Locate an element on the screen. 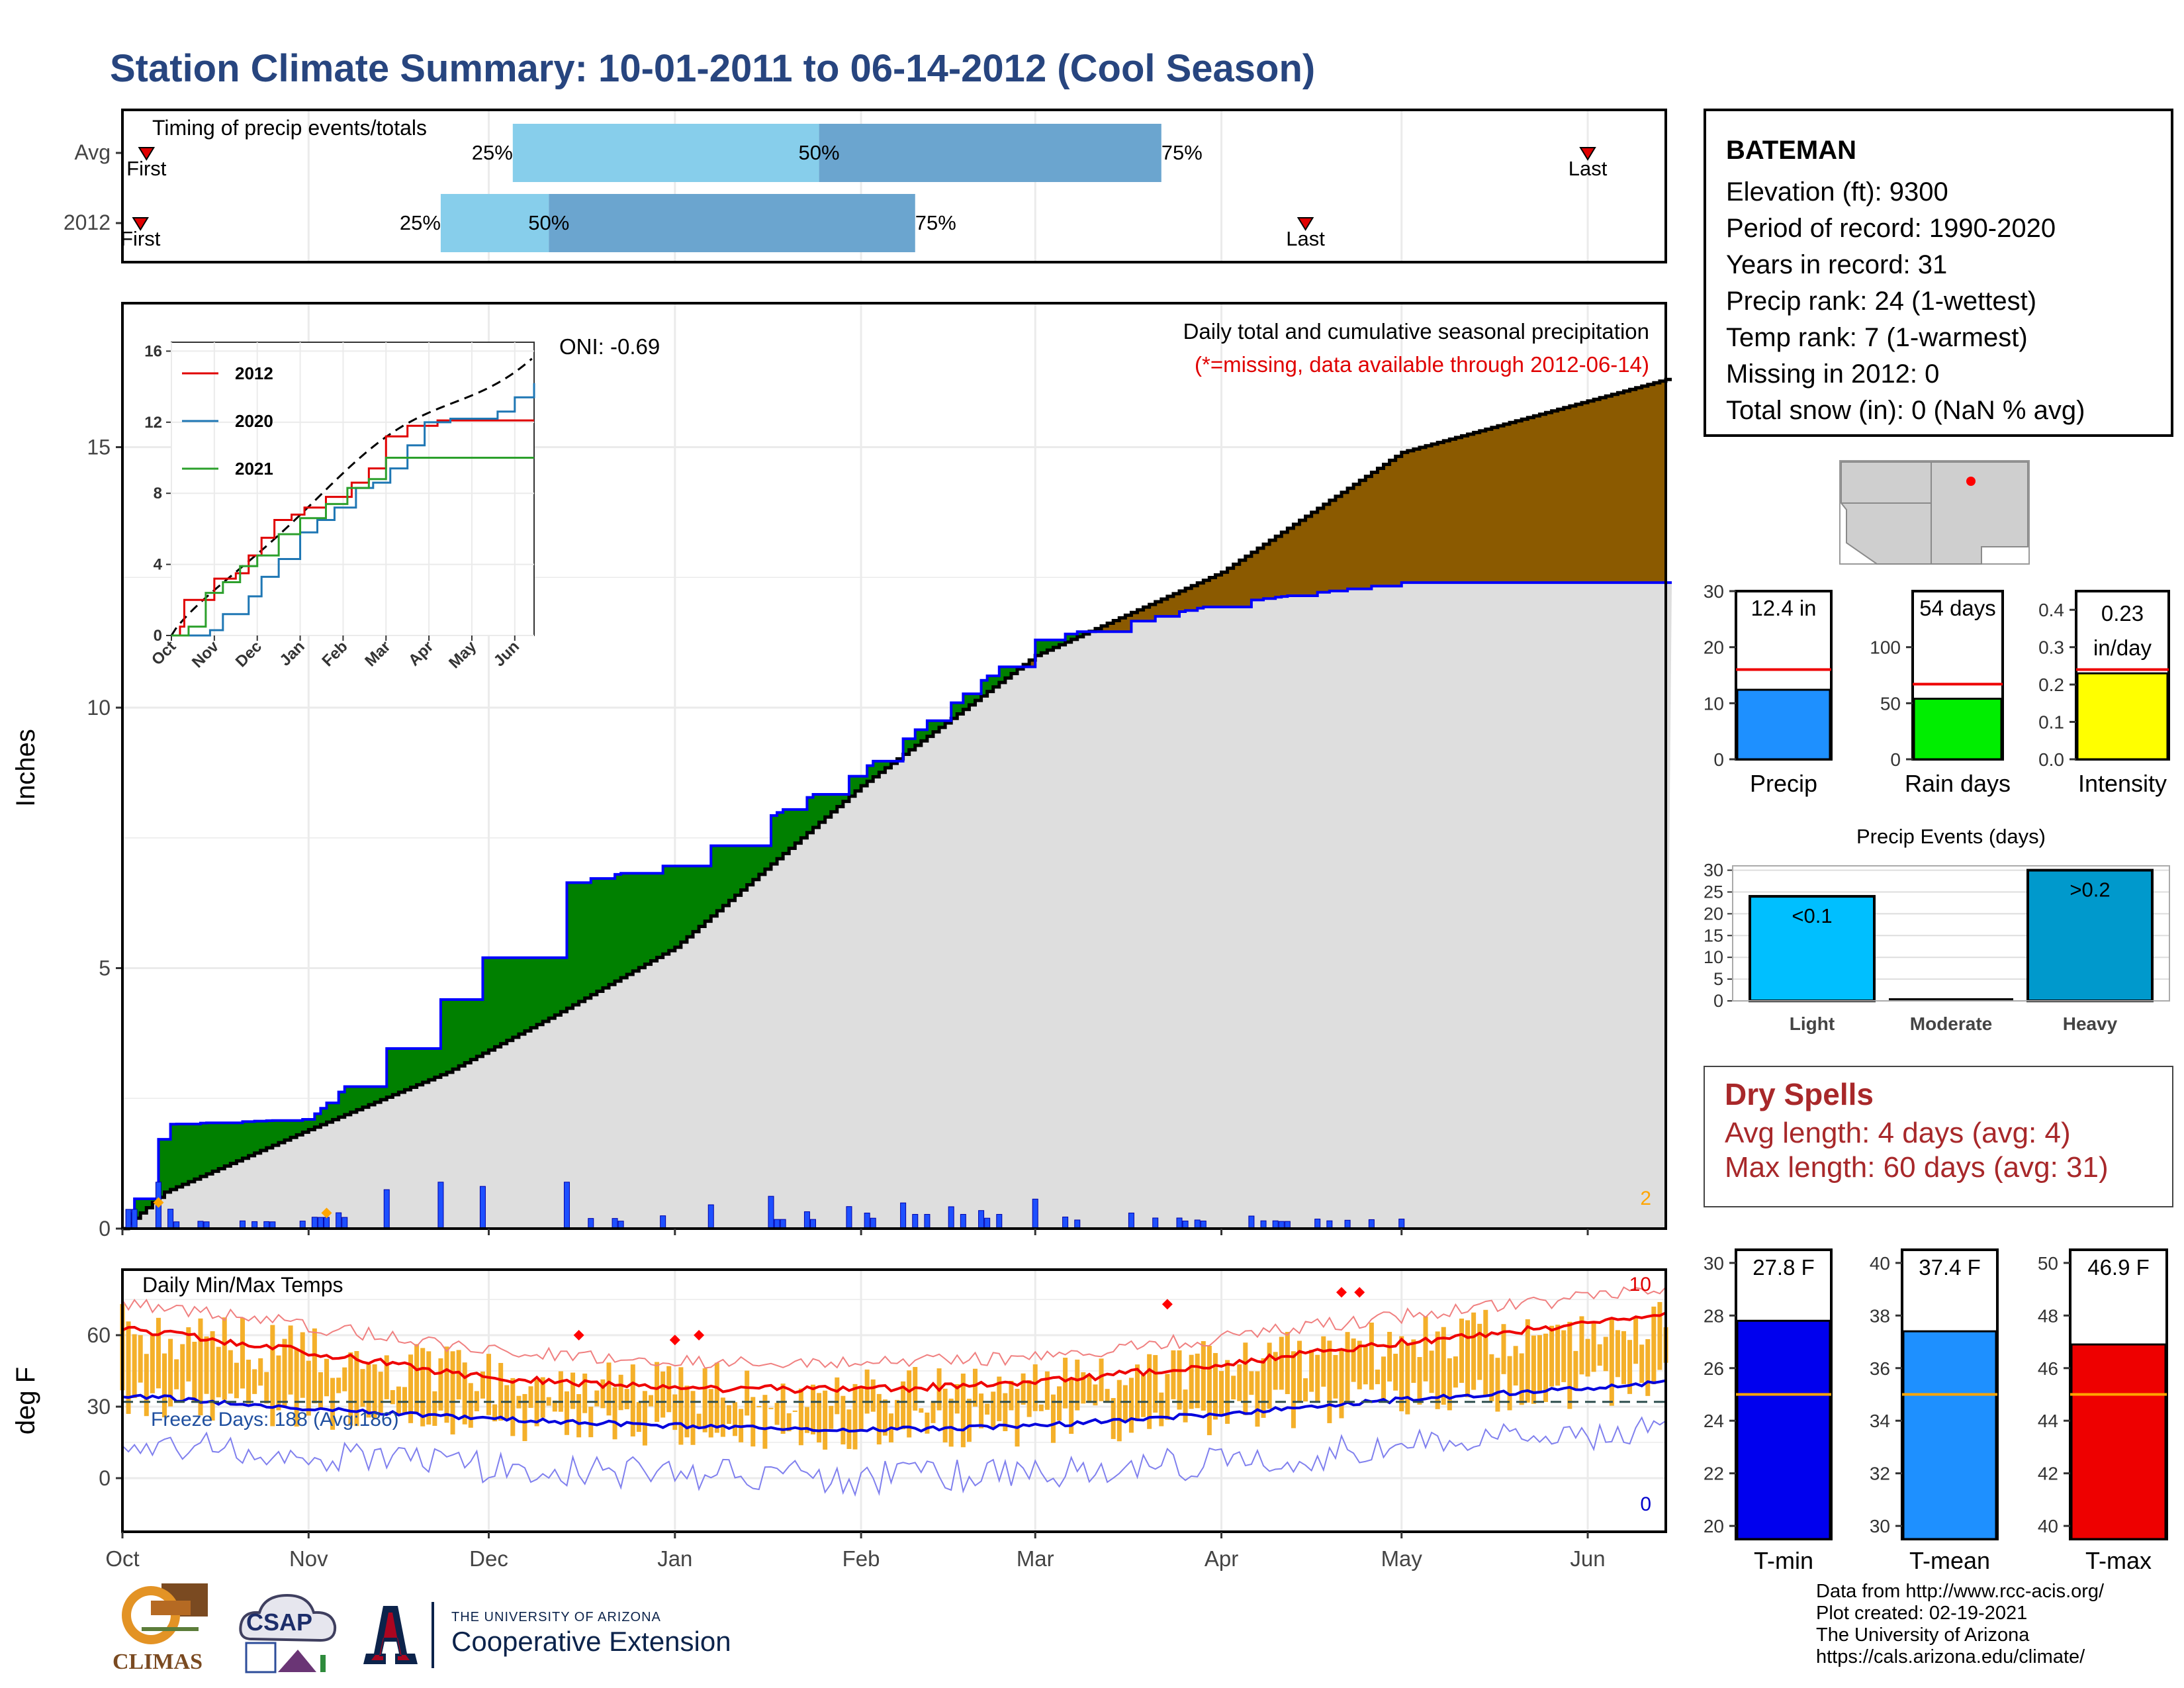  freeze-days-label: Freeze Days: 188 (Avg:186) is located at coordinates (275, 1419).